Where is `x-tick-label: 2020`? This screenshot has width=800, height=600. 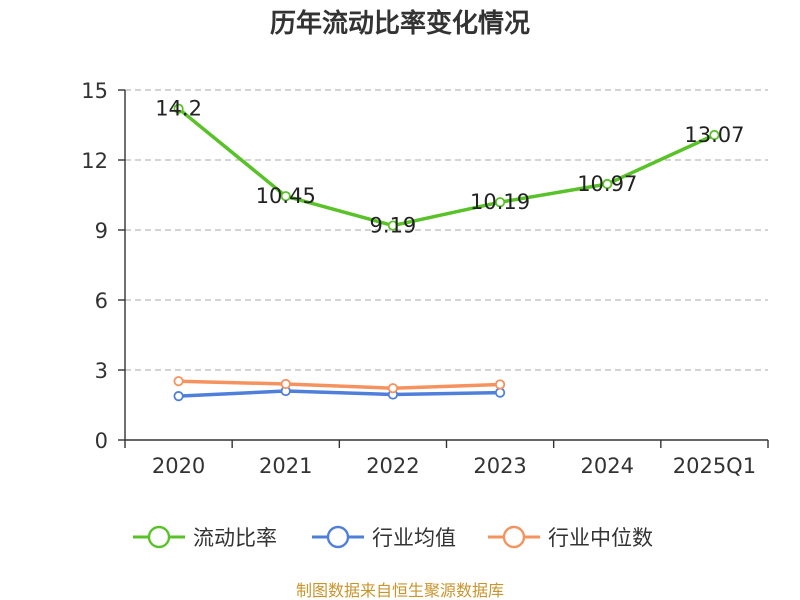
x-tick-label: 2020 is located at coordinates (178, 466).